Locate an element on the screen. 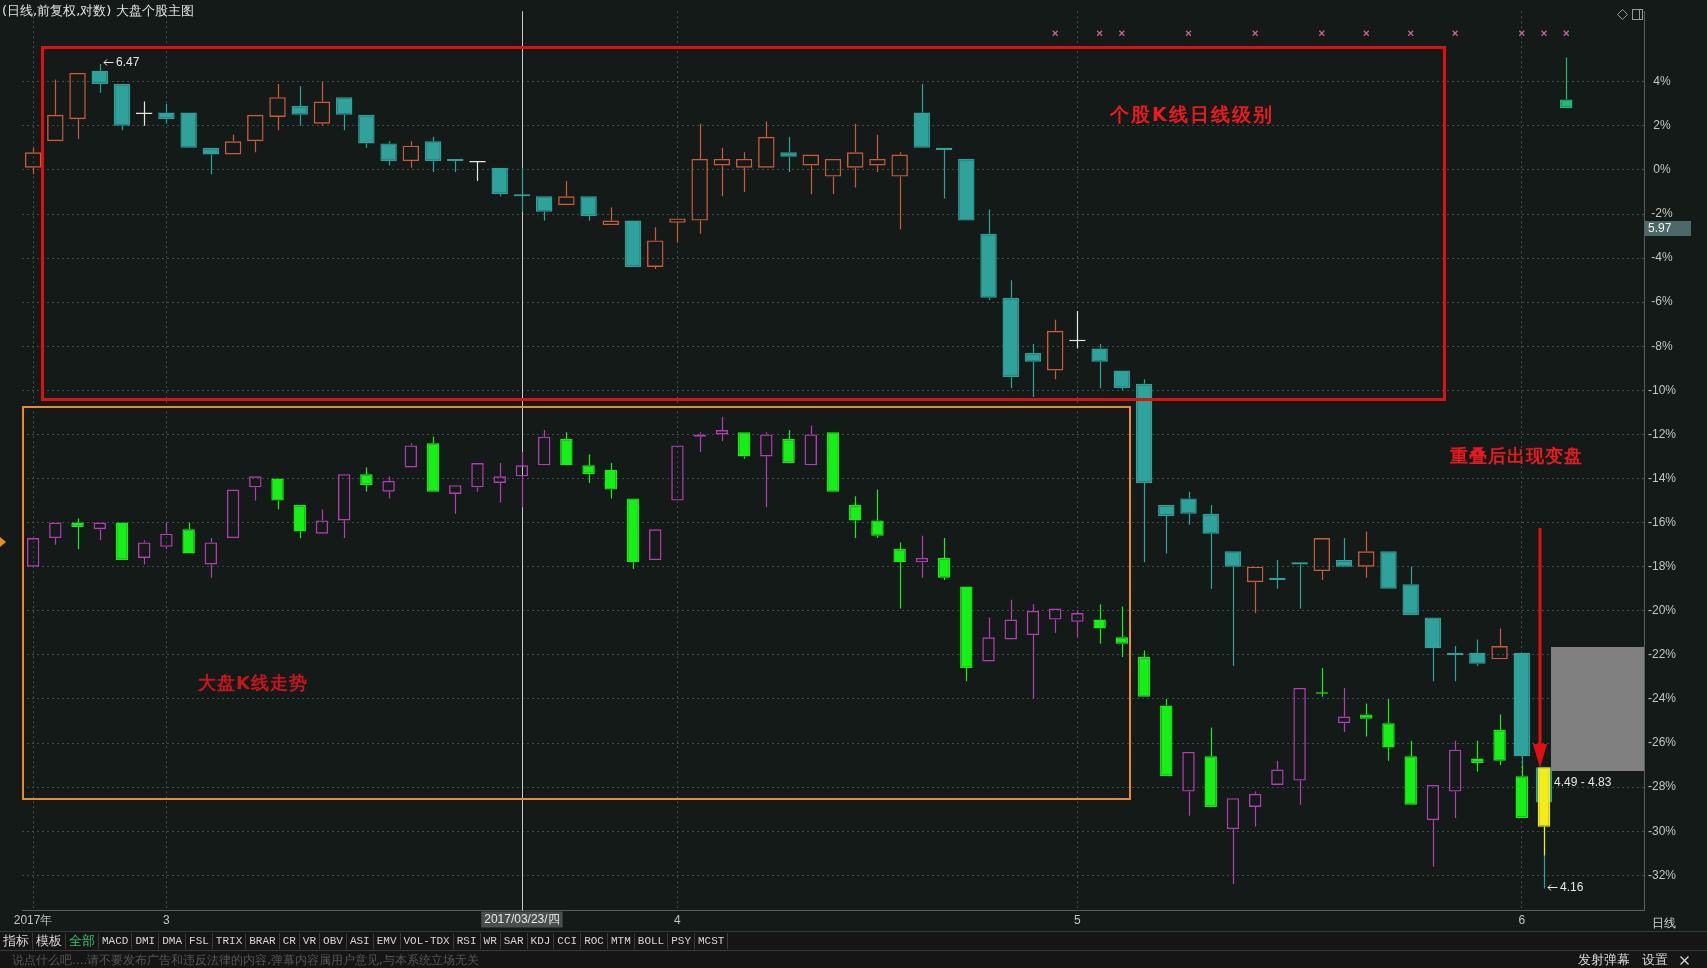 This screenshot has width=1707, height=968. y-tick-label: 2% is located at coordinates (1662, 125).